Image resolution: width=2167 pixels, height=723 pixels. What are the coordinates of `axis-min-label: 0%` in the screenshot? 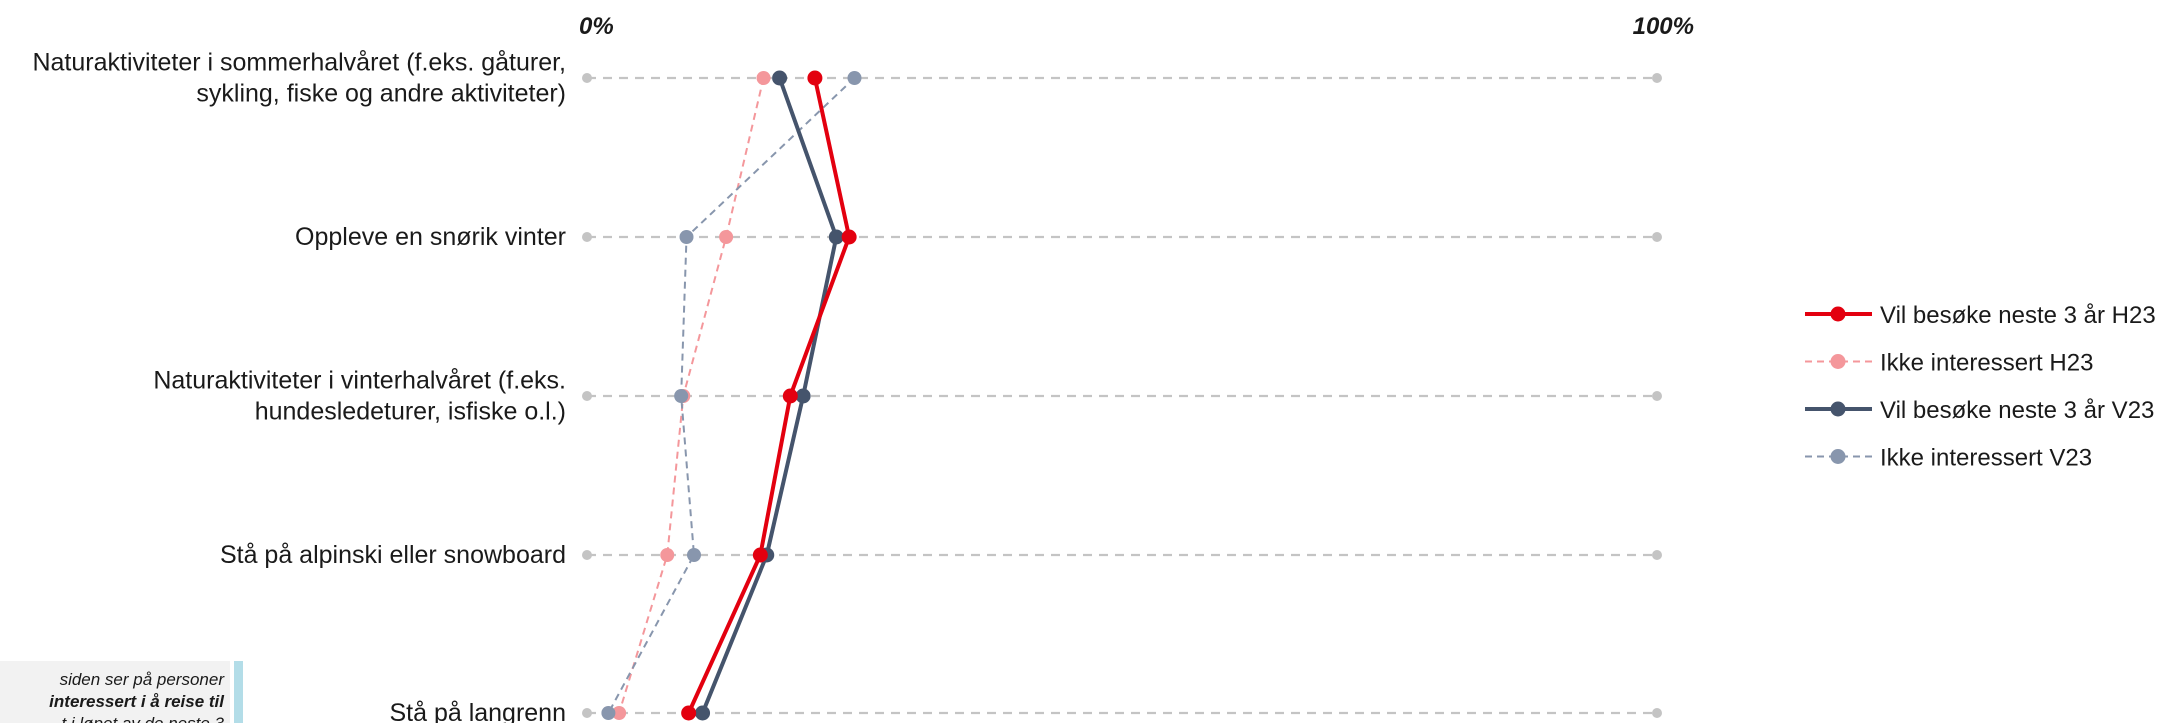 It's located at (596, 26).